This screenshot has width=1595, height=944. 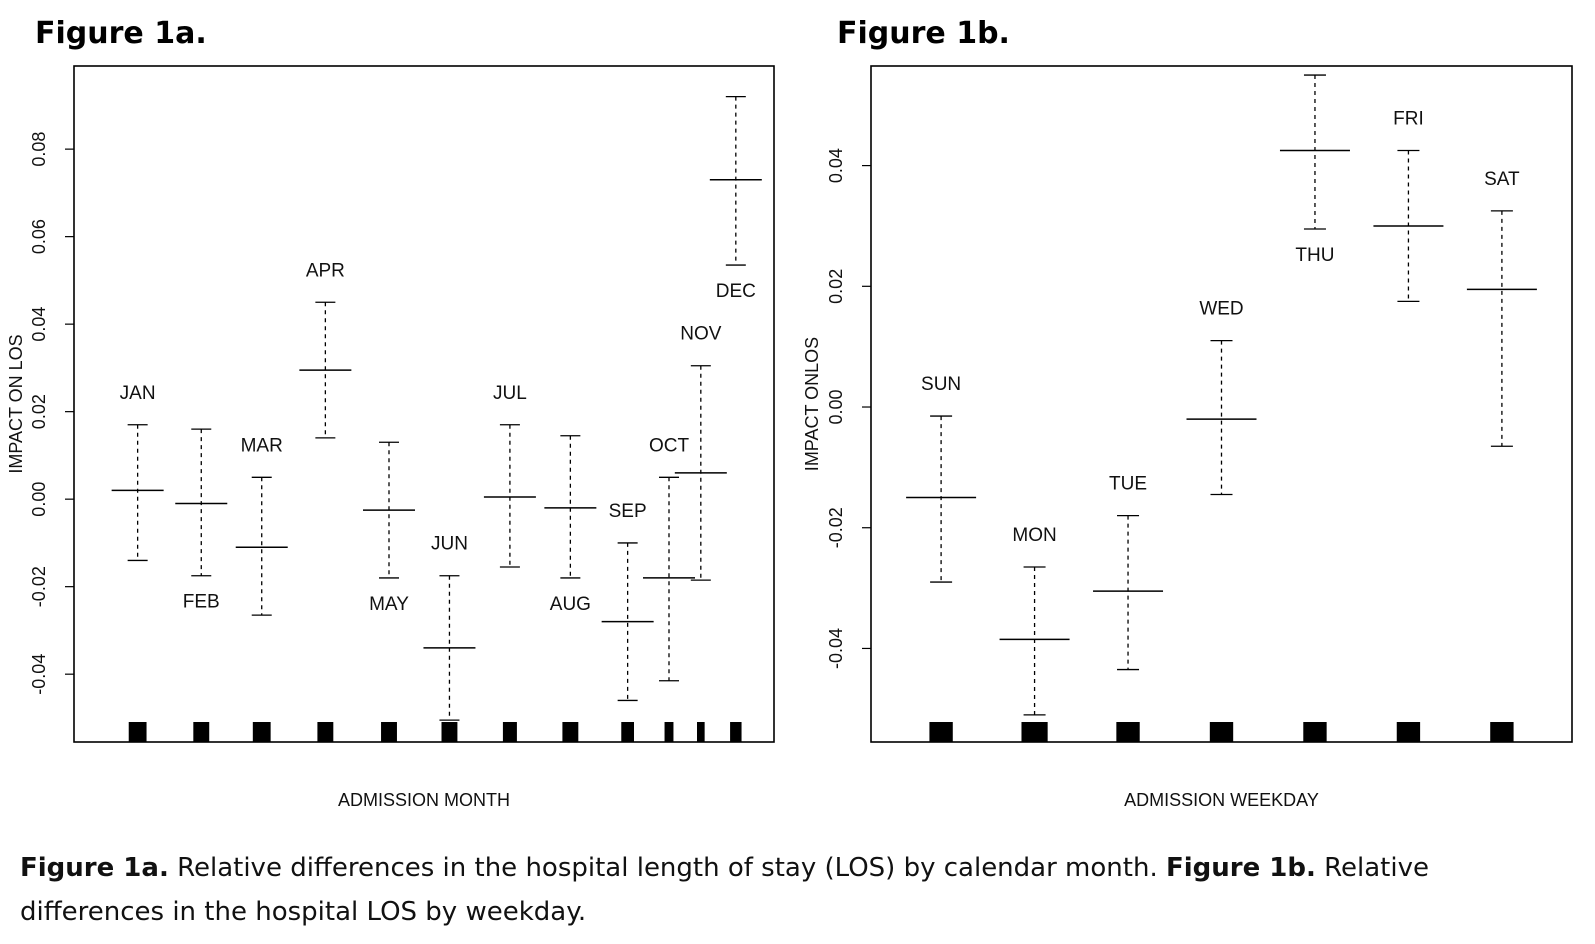 What do you see at coordinates (510, 393) in the screenshot?
I see `category-label-jul: JUL` at bounding box center [510, 393].